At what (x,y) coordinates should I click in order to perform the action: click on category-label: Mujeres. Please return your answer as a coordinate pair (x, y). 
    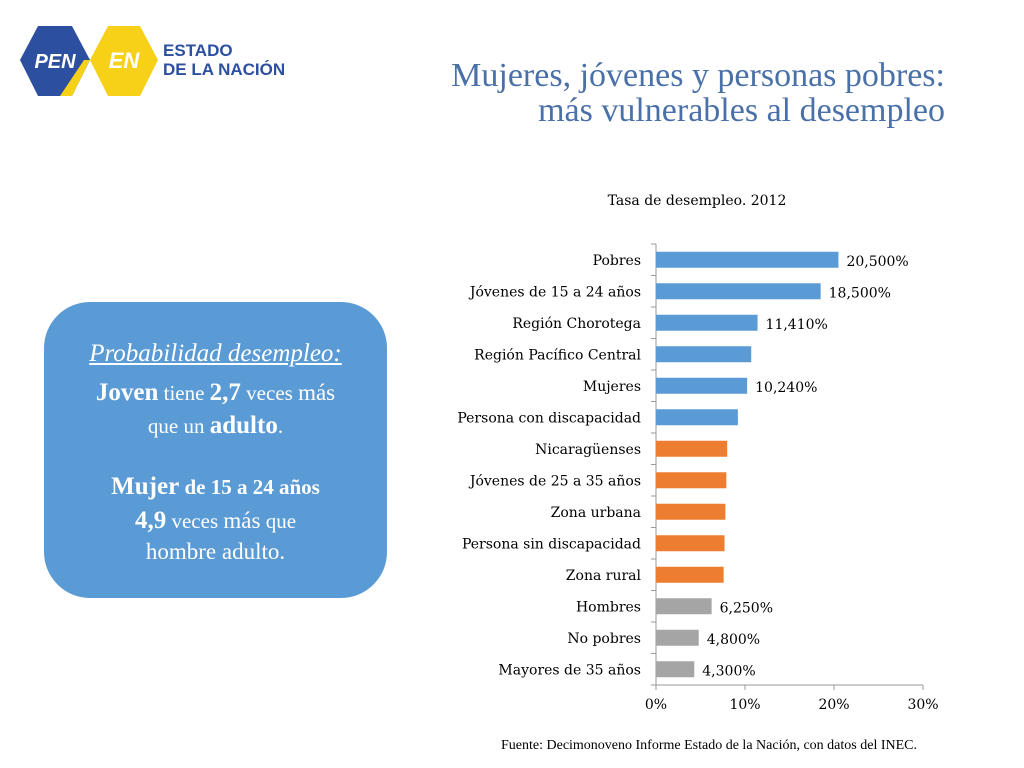
    Looking at the image, I should click on (612, 387).